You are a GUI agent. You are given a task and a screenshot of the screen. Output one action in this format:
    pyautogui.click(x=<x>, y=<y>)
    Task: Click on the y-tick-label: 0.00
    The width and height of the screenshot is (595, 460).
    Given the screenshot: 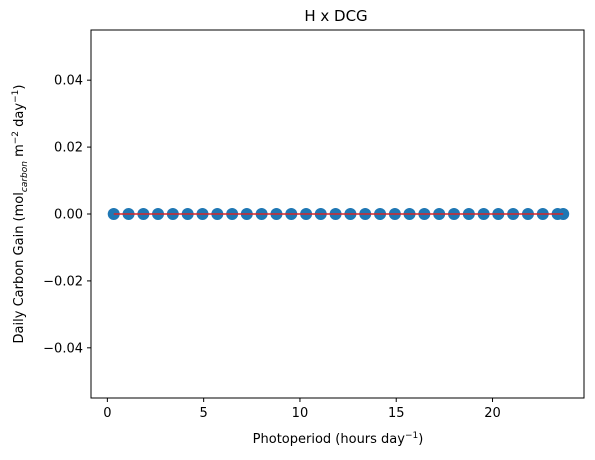 What is the action you would take?
    pyautogui.click(x=68, y=215)
    